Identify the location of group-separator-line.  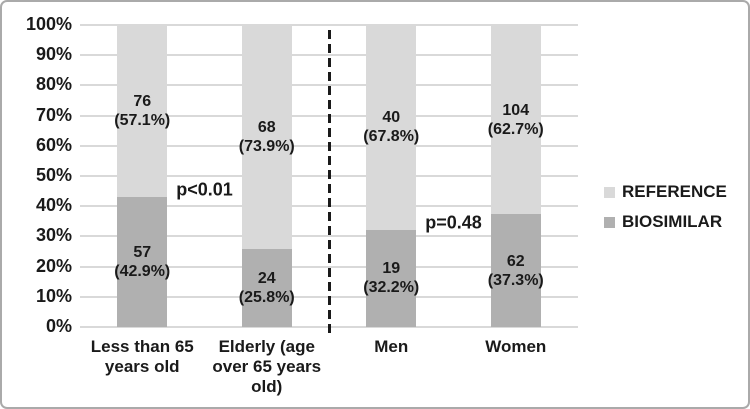
(329, 183).